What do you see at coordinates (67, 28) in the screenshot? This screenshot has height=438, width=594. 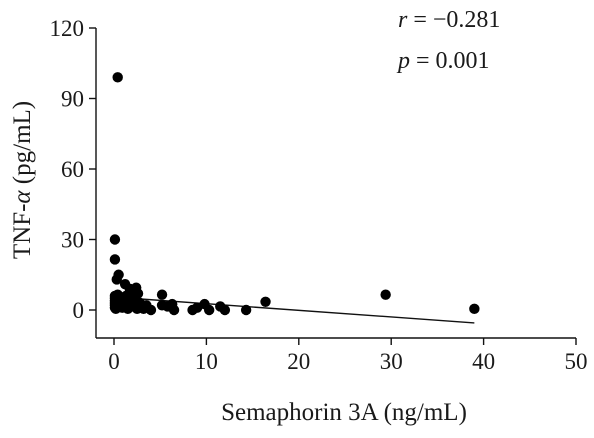 I see `y-tick-label: 120` at bounding box center [67, 28].